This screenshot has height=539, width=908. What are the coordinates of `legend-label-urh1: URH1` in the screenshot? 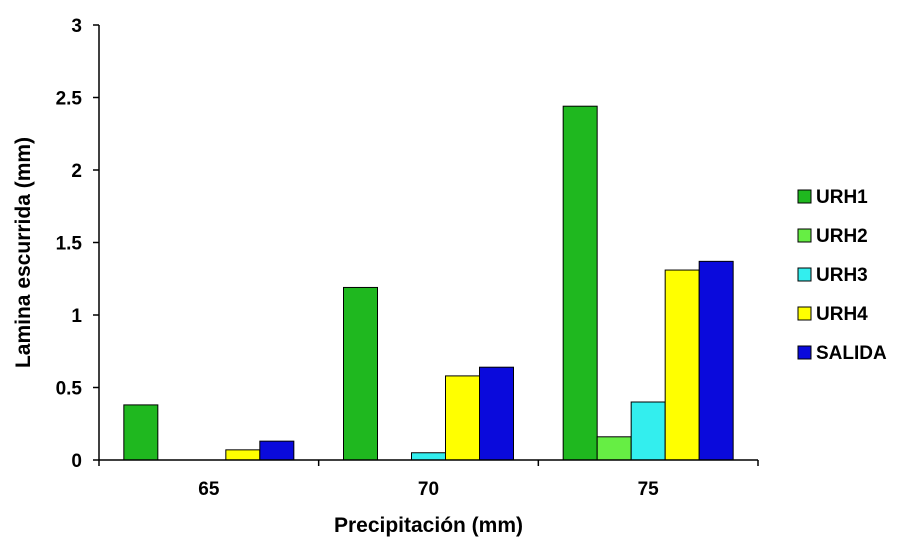 It's located at (842, 197).